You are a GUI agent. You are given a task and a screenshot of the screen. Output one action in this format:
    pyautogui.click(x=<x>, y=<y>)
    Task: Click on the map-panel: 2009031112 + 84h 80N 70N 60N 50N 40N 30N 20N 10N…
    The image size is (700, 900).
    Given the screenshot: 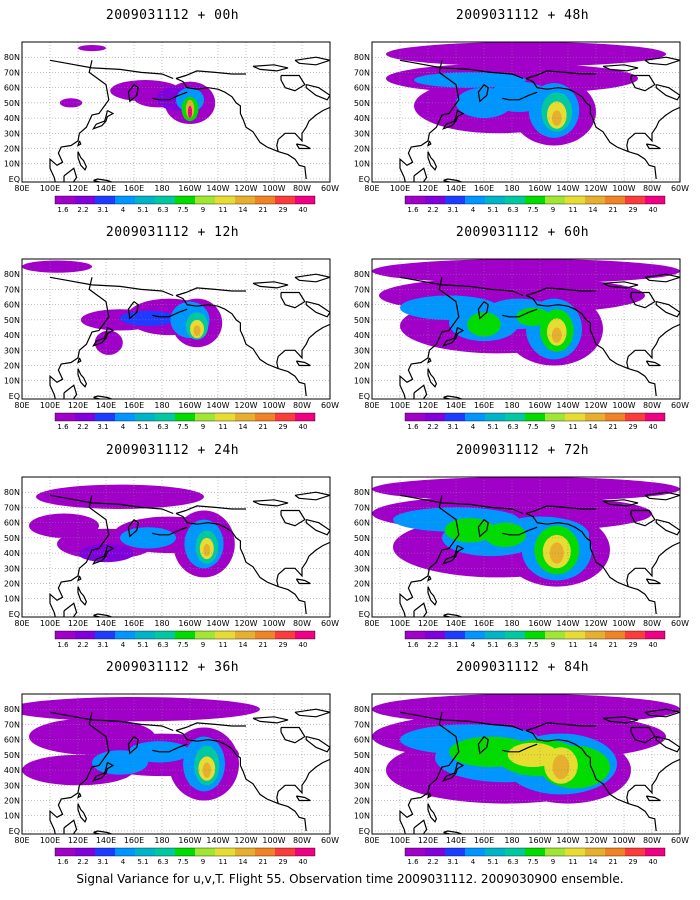 What is the action you would take?
    pyautogui.click(x=522, y=762)
    